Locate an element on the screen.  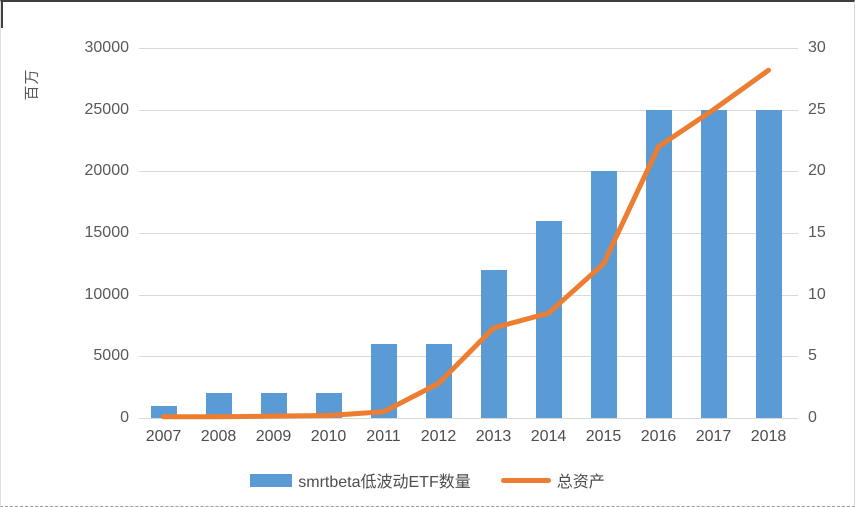
y-axis-tick-left: 10000 is located at coordinates (107, 294).